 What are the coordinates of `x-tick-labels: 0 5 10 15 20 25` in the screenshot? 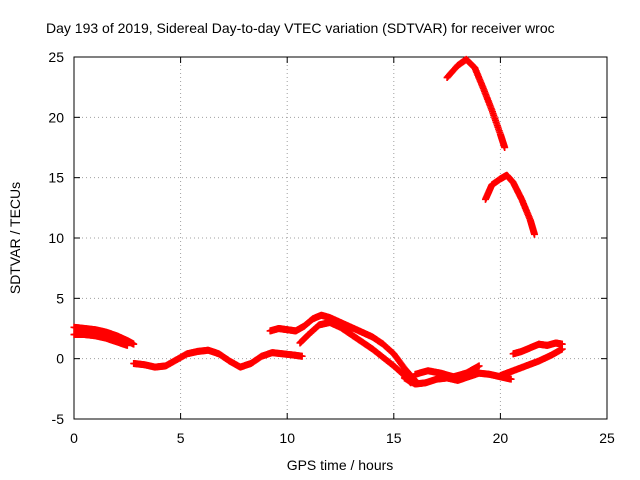 It's located at (342, 438).